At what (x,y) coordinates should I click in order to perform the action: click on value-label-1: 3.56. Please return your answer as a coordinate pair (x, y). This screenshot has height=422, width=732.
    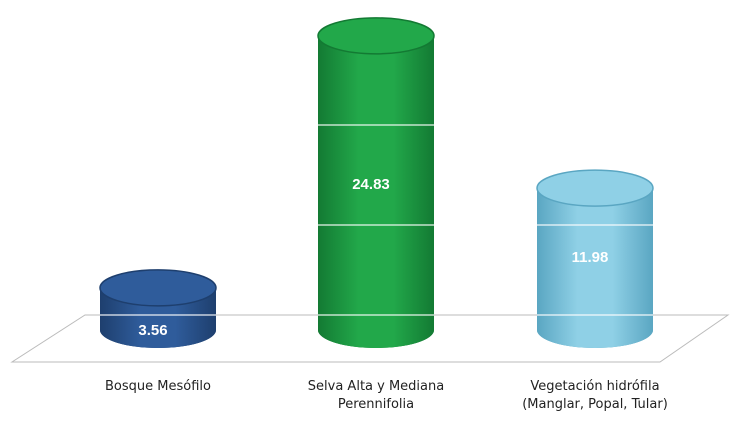
    Looking at the image, I should click on (152, 330).